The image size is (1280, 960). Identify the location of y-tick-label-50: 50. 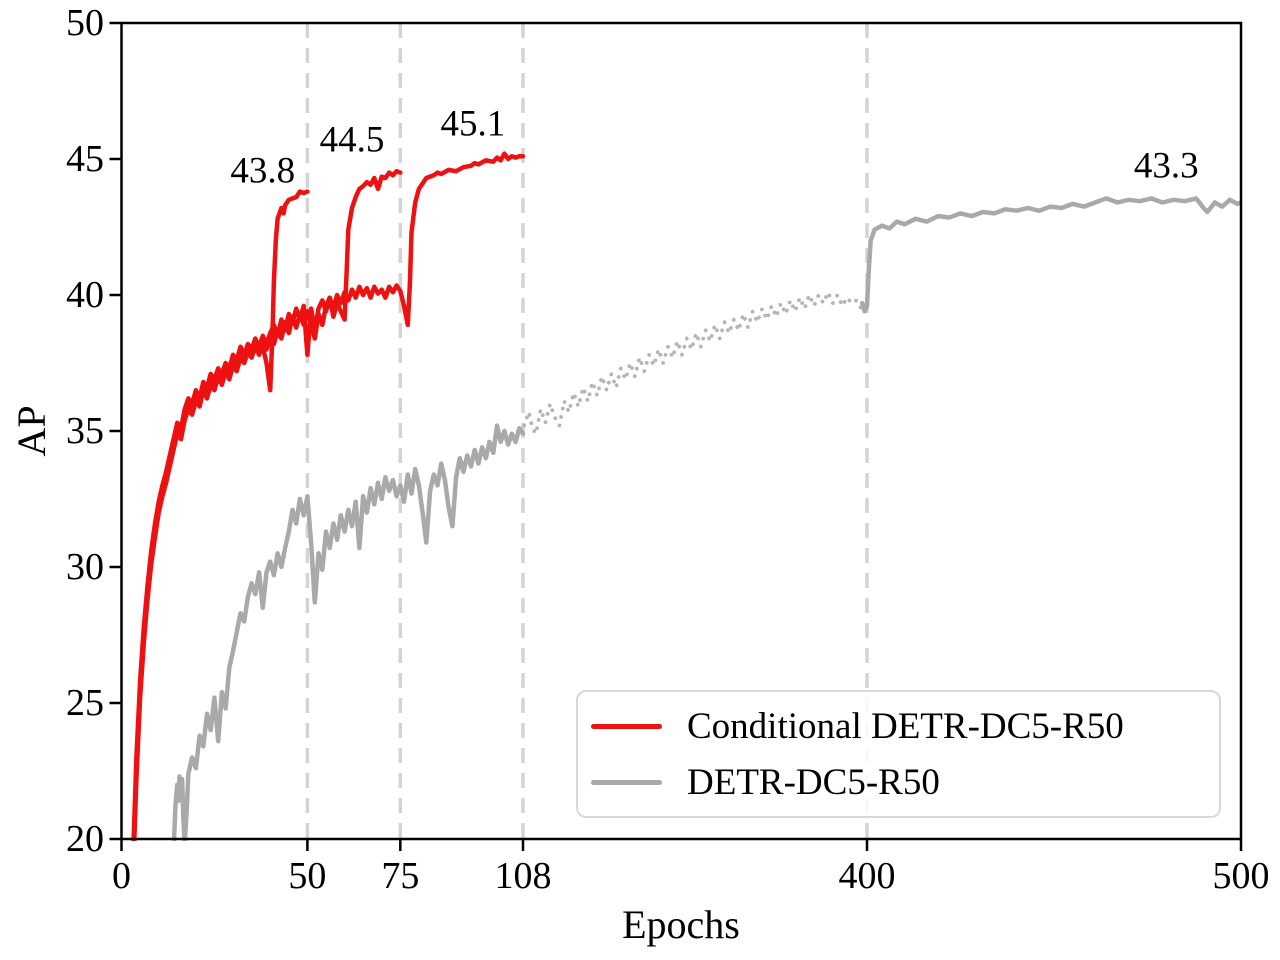
(85, 23).